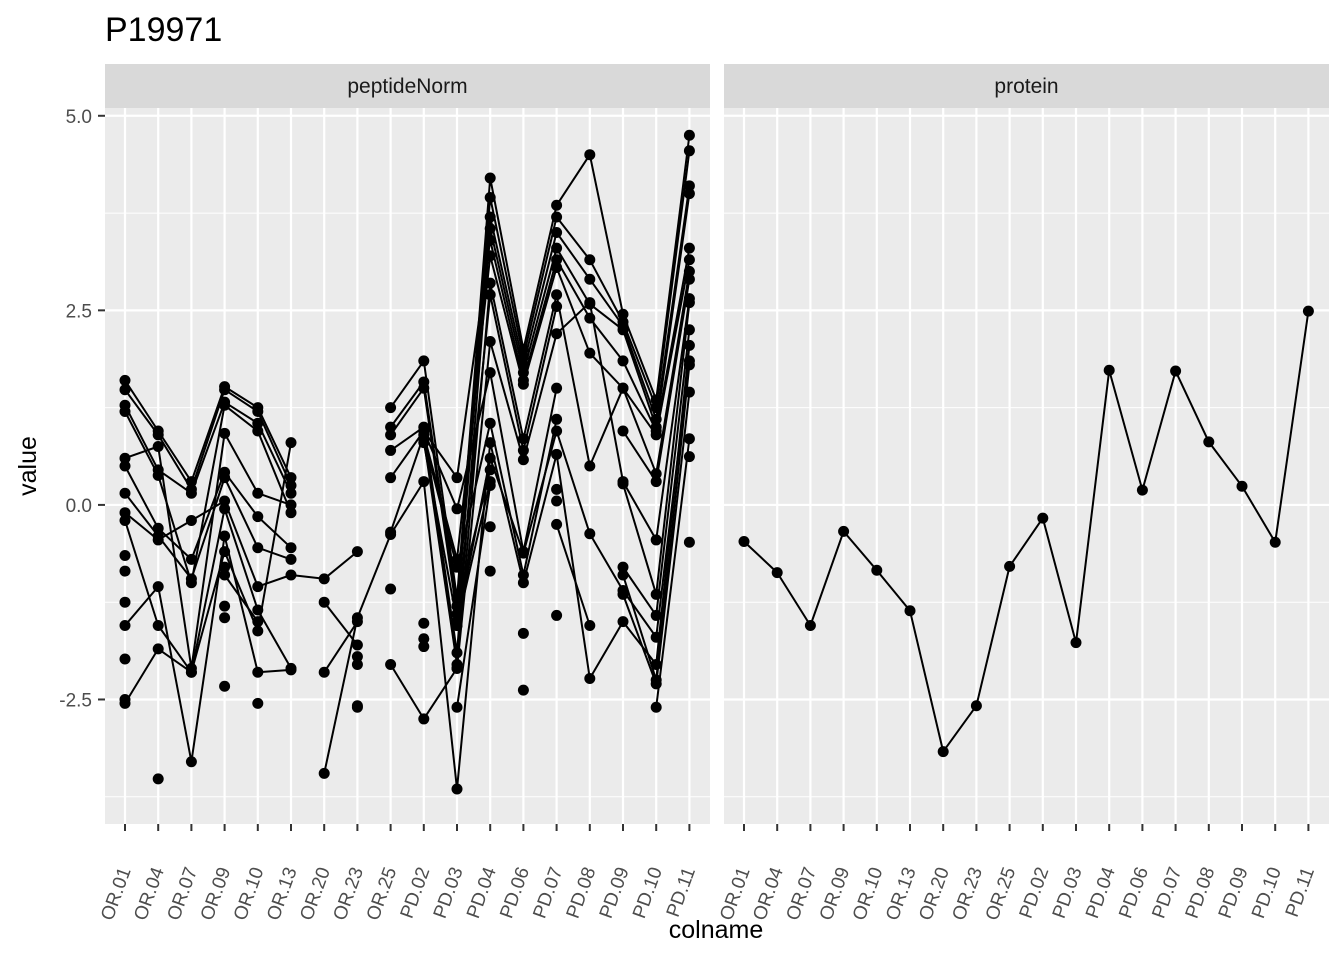 The image size is (1344, 960). I want to click on y-tick-label: -2.5, so click(75, 700).